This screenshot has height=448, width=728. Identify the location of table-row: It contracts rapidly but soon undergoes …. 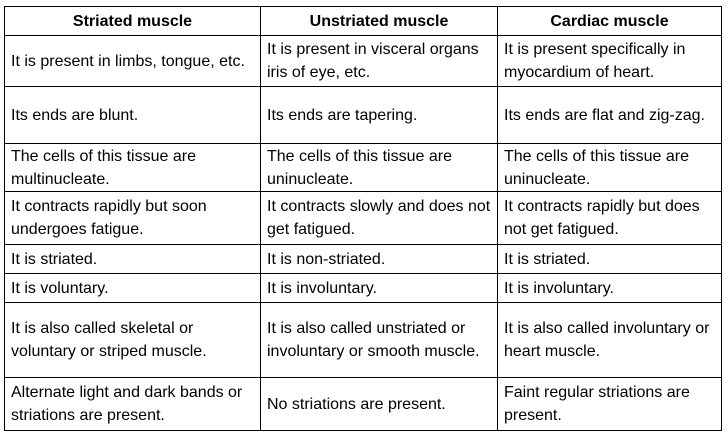
(363, 218).